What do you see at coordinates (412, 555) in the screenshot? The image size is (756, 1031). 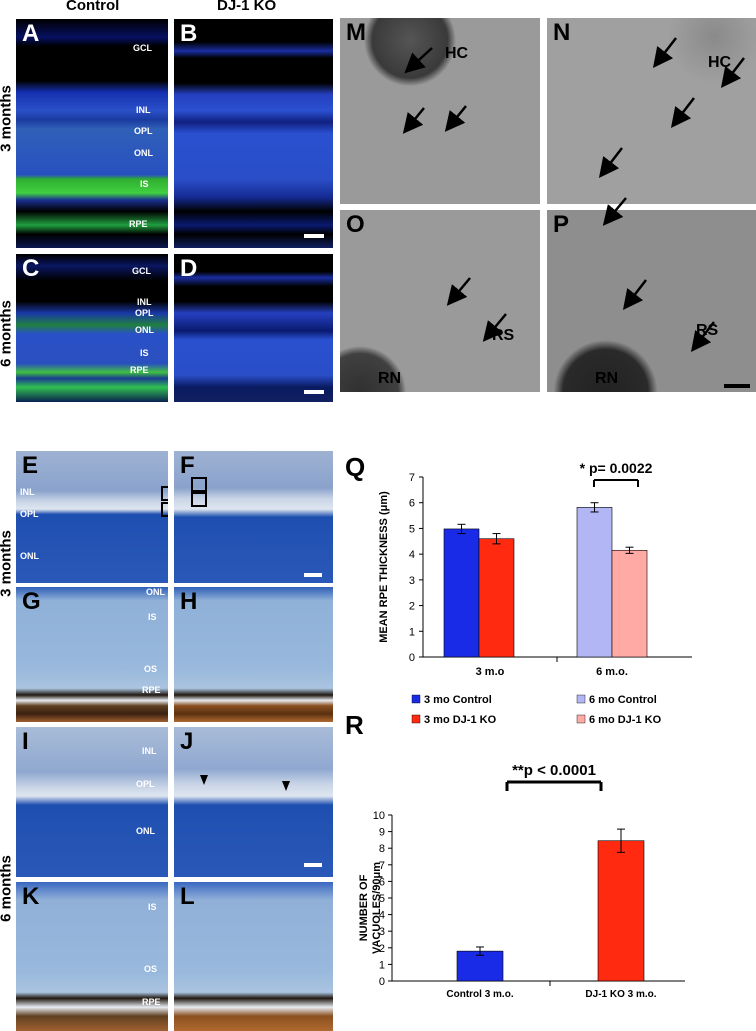 I see `y-tick-label: 4` at bounding box center [412, 555].